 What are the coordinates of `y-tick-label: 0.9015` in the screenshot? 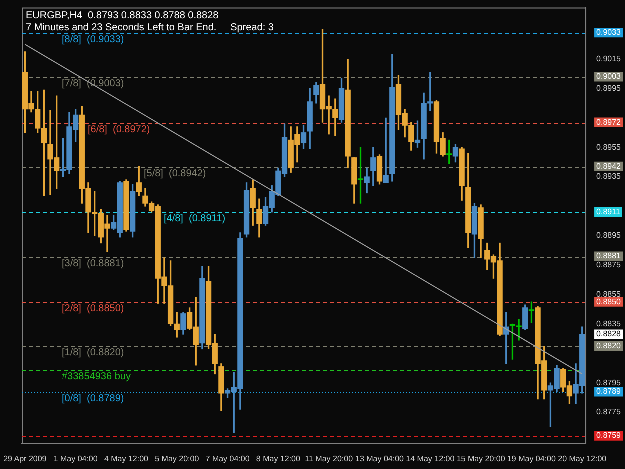 It's located at (609, 59).